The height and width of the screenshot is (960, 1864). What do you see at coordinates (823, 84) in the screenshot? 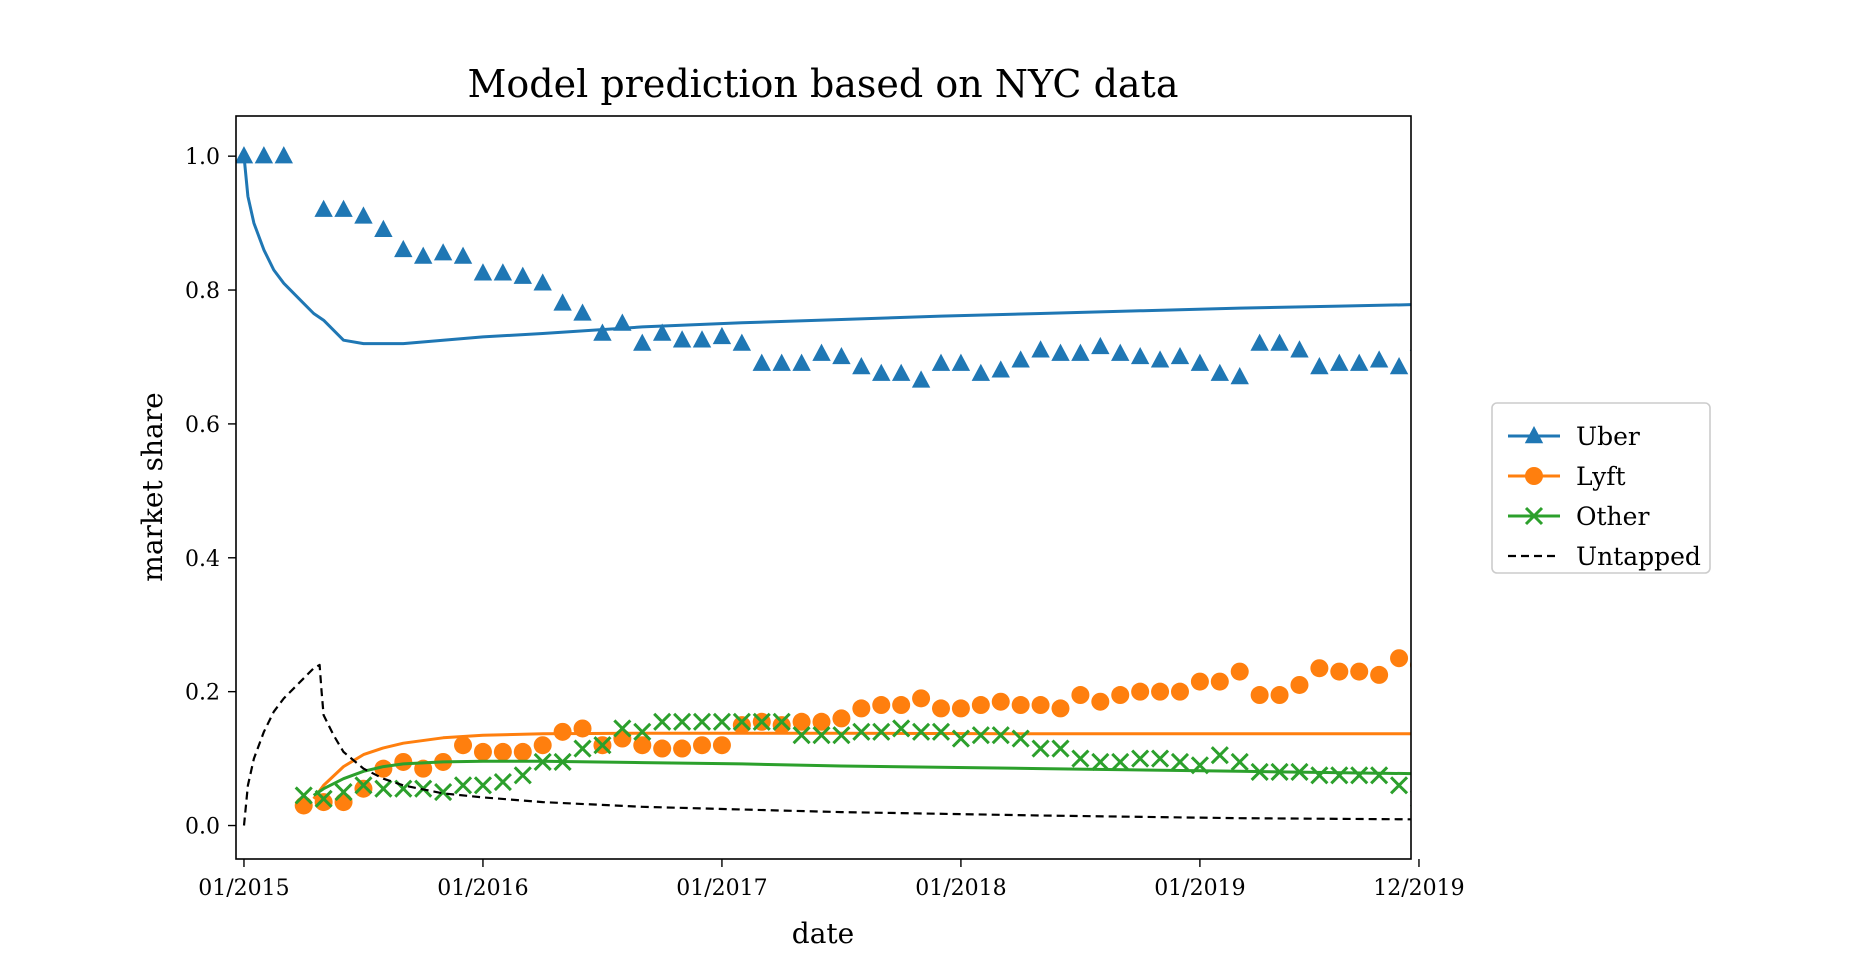
I see `chart-title: Model prediction based on NYC data` at bounding box center [823, 84].